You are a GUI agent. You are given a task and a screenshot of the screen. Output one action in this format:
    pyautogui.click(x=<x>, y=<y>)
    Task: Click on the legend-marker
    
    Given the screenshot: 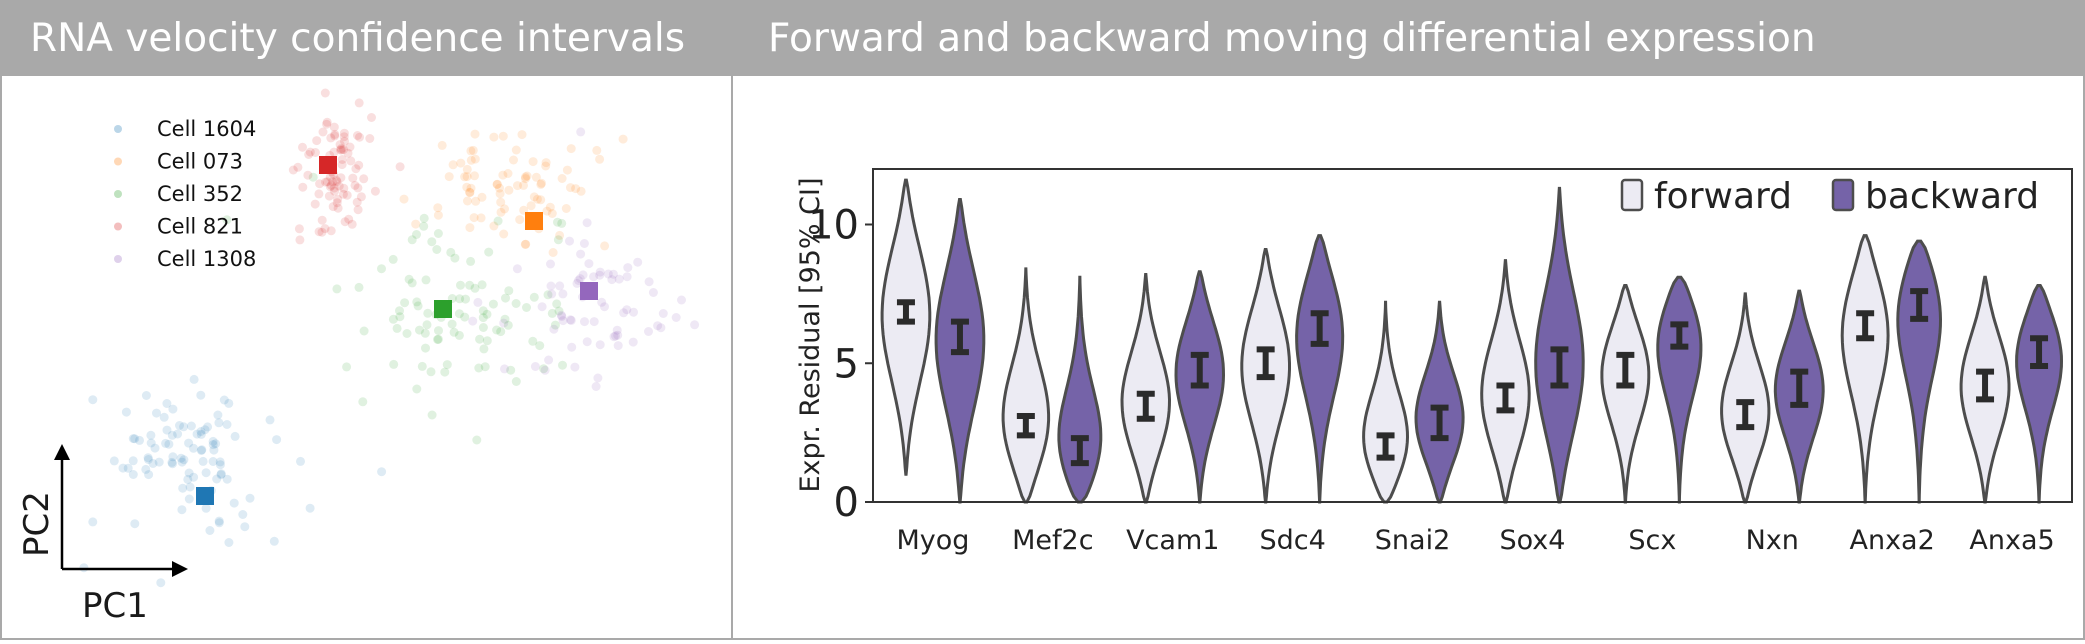 What is the action you would take?
    pyautogui.click(x=118, y=259)
    